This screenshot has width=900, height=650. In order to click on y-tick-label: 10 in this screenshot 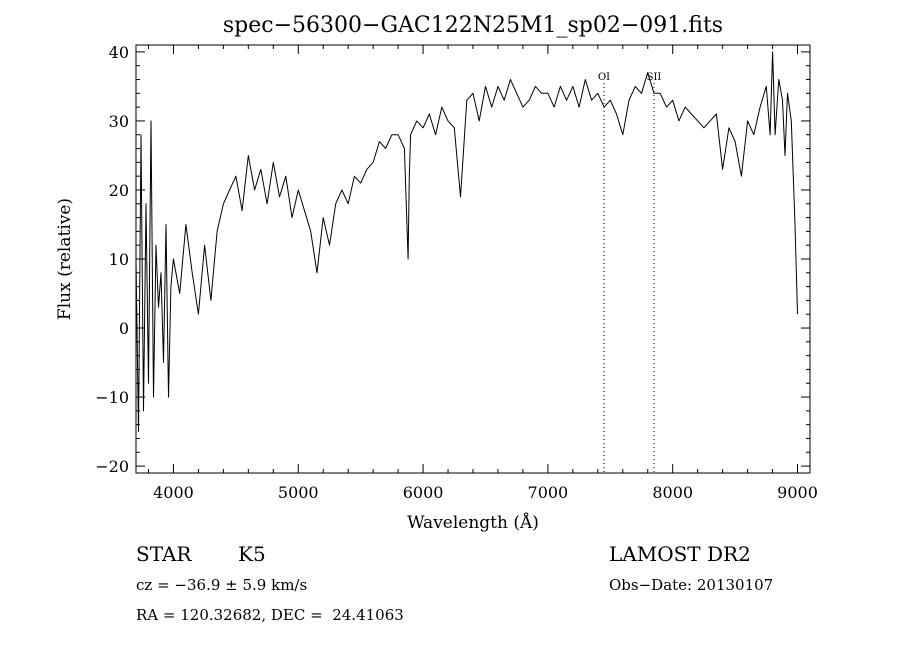, I will do `click(119, 259)`.